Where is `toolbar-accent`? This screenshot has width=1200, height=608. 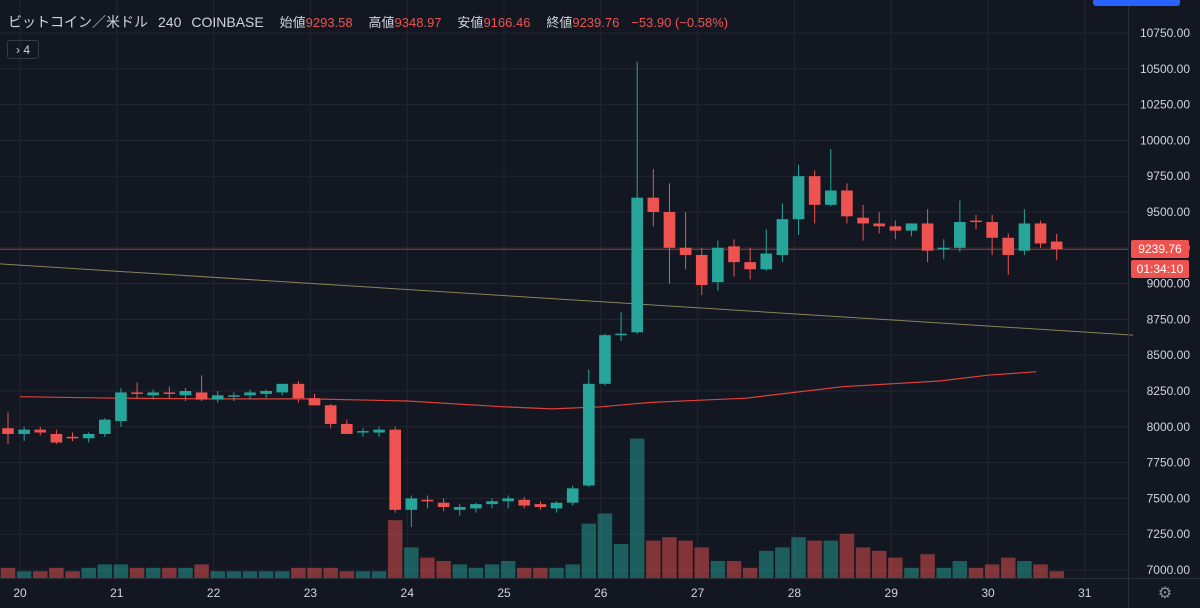 toolbar-accent is located at coordinates (1136, 3).